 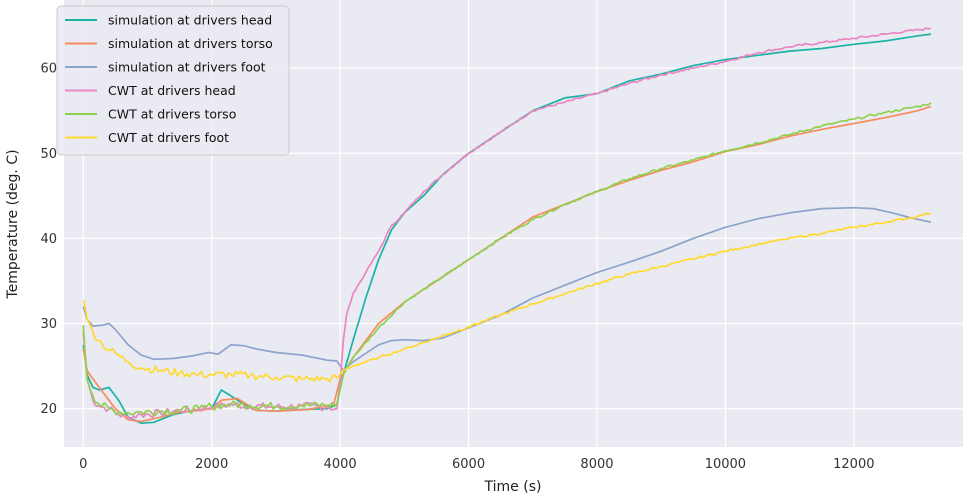 I want to click on x-tick-label-6: 12000, so click(x=853, y=464).